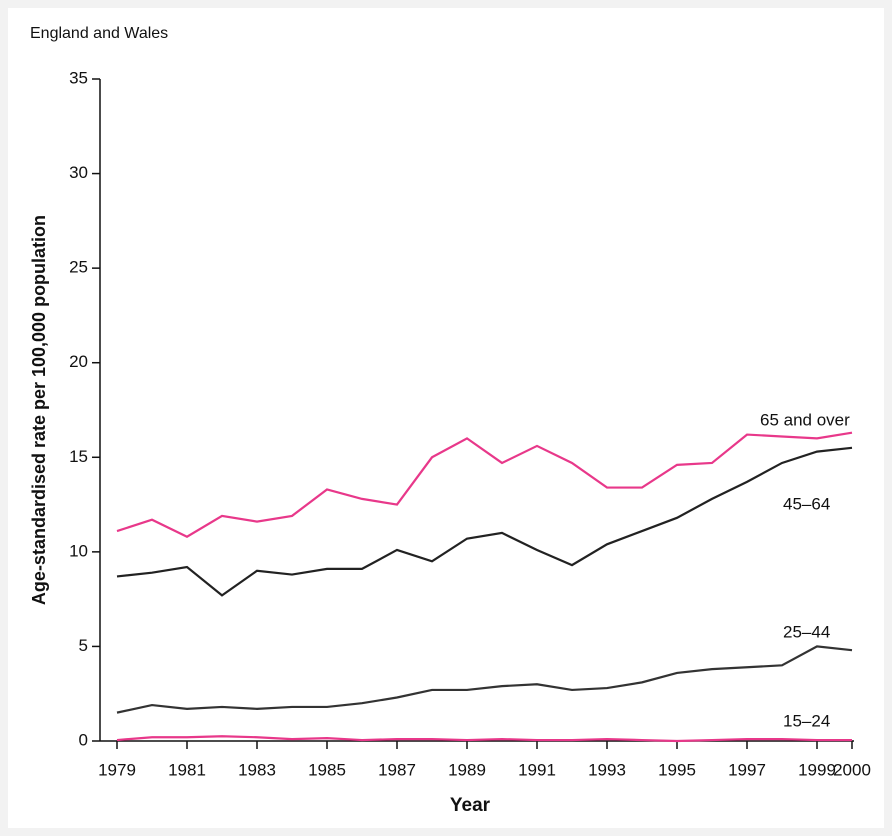 The width and height of the screenshot is (892, 836). Describe the element at coordinates (83, 645) in the screenshot. I see `y-tick-label: 5` at that location.